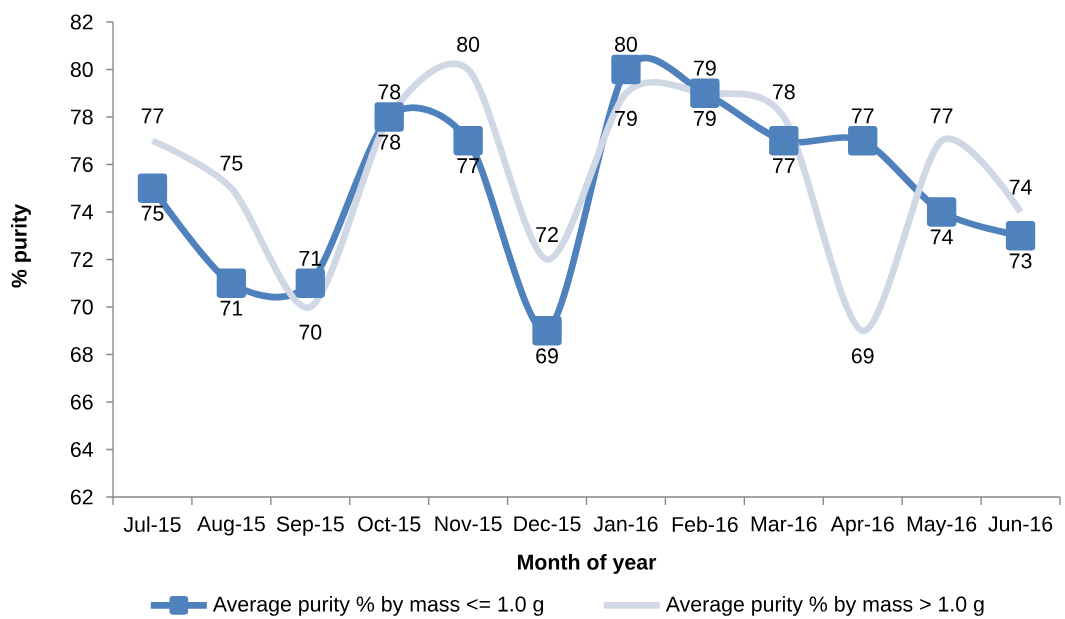 Image resolution: width=1065 pixels, height=619 pixels. I want to click on y-tick-label: 76, so click(81, 164).